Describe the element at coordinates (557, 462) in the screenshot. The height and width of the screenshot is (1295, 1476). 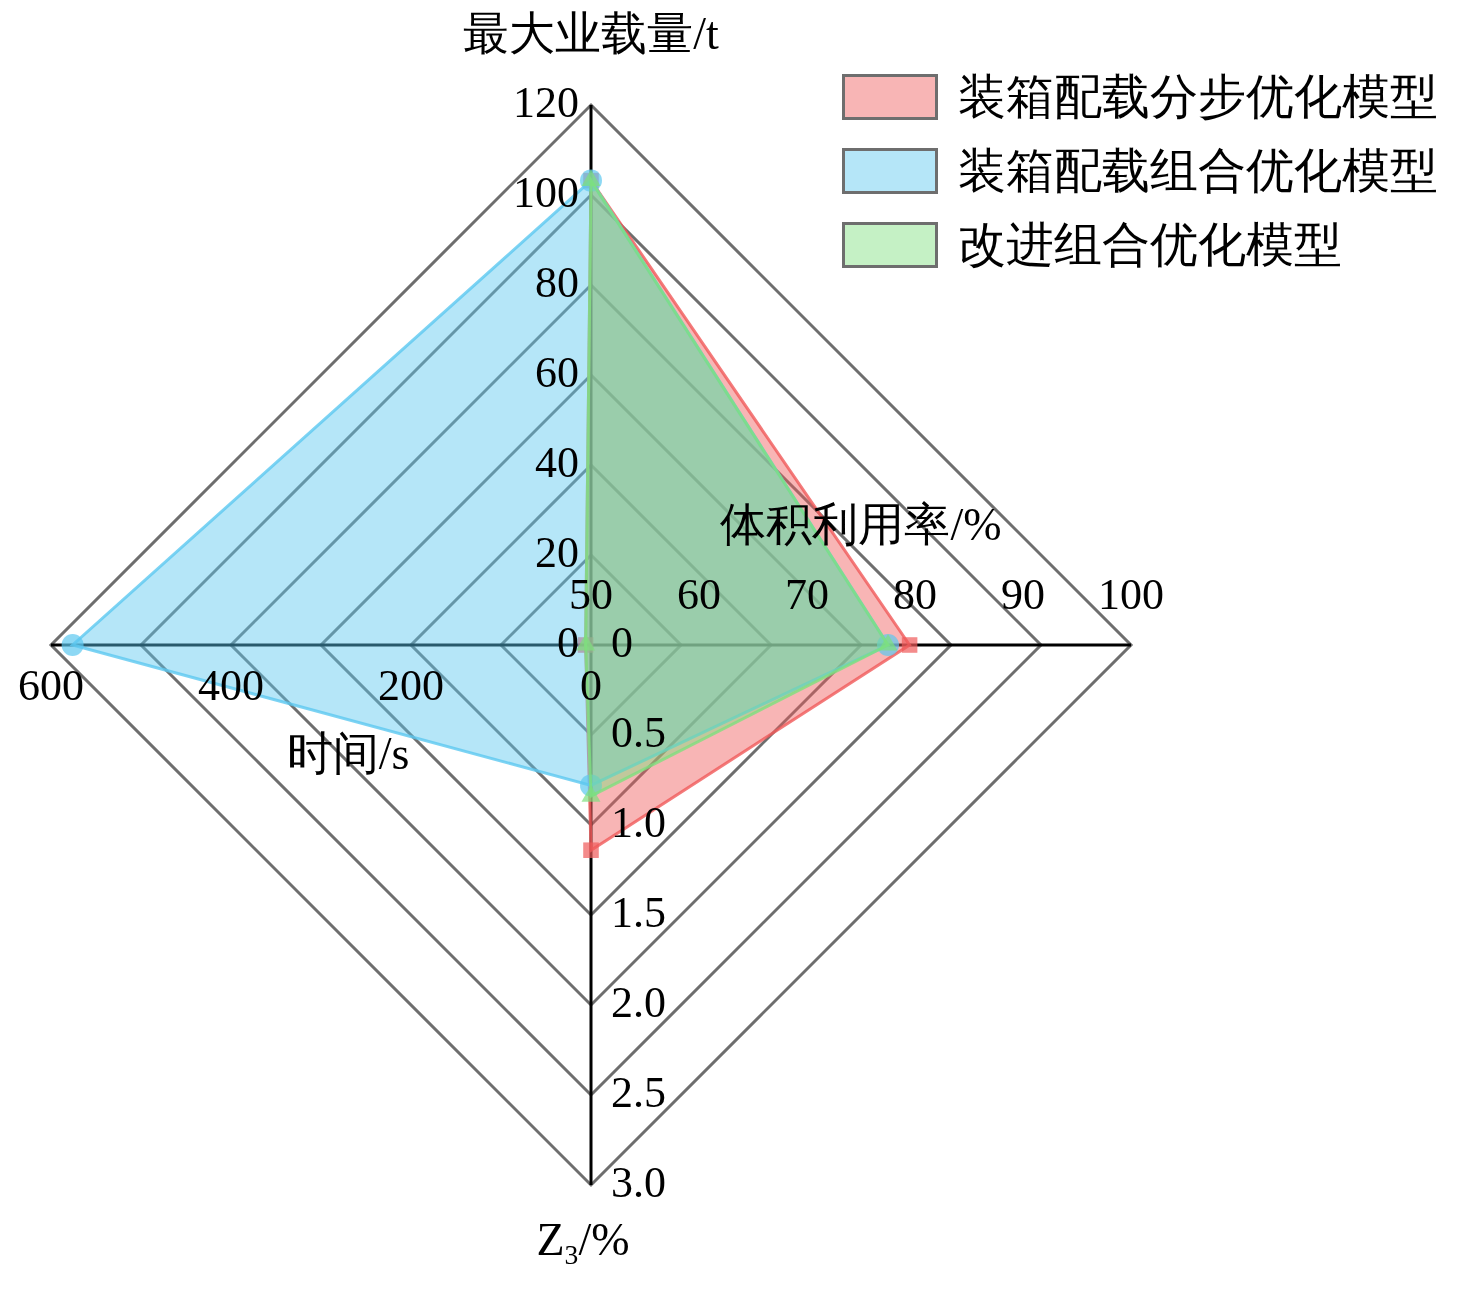
I see `text: 40` at that location.